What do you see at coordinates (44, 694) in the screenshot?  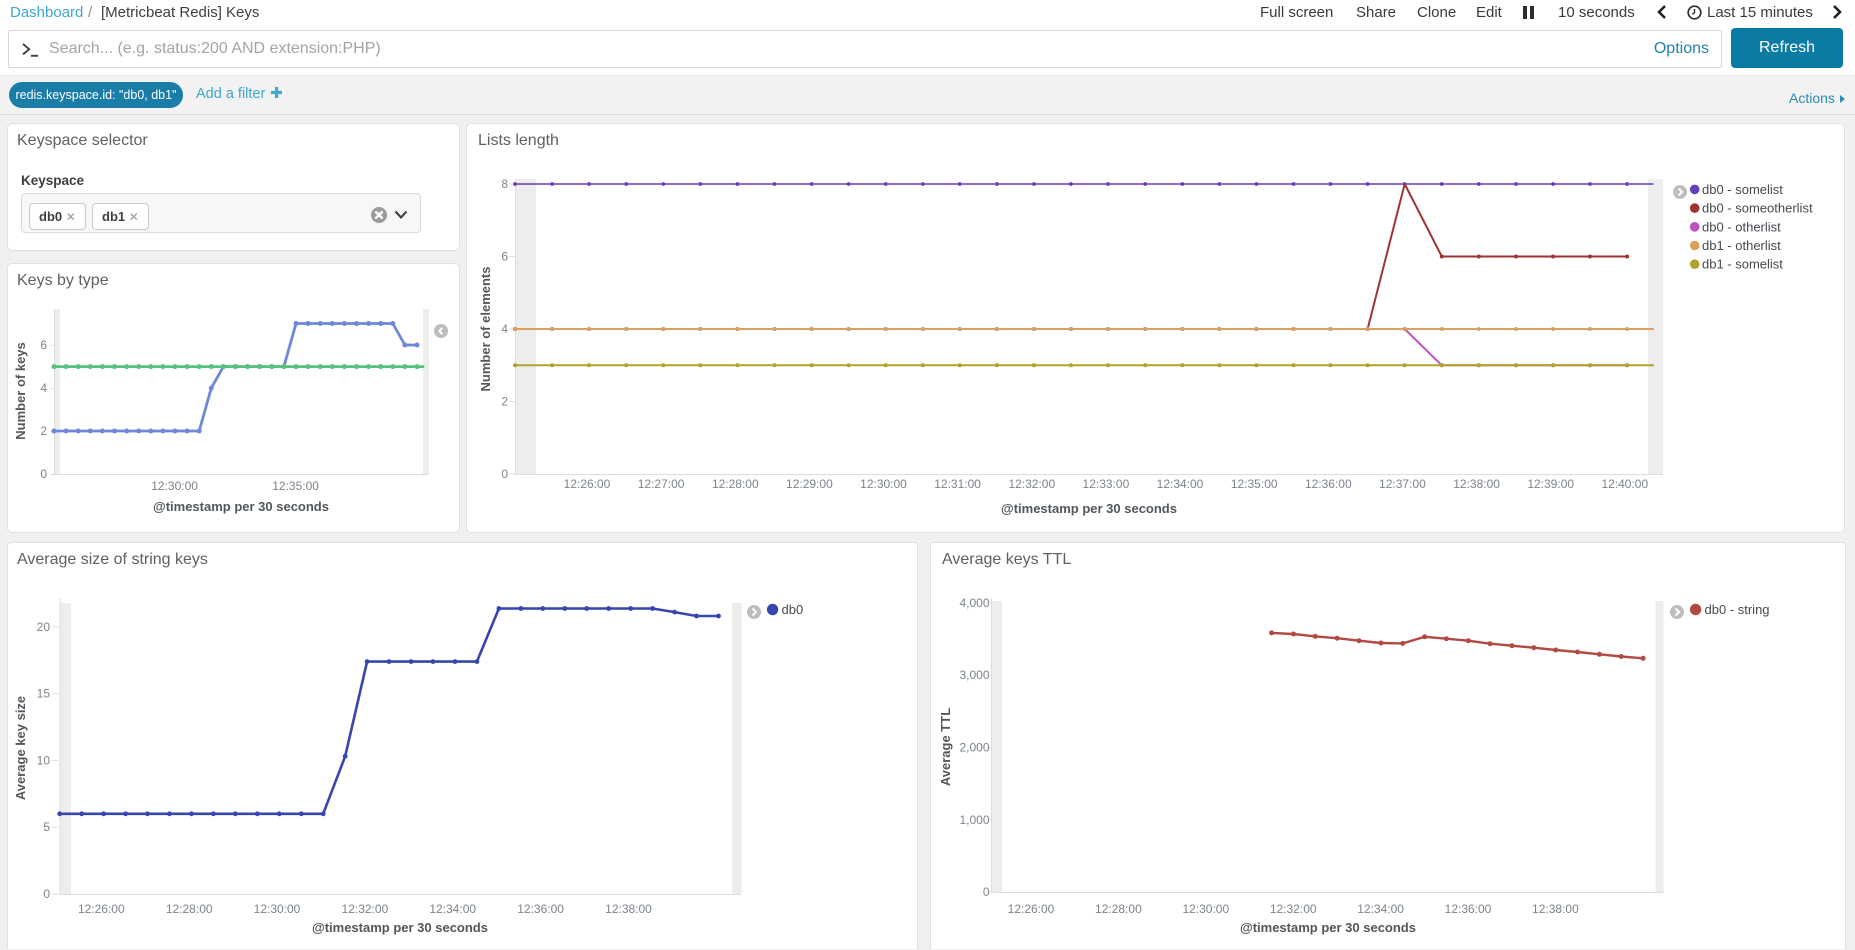 I see `svg-text: 15` at bounding box center [44, 694].